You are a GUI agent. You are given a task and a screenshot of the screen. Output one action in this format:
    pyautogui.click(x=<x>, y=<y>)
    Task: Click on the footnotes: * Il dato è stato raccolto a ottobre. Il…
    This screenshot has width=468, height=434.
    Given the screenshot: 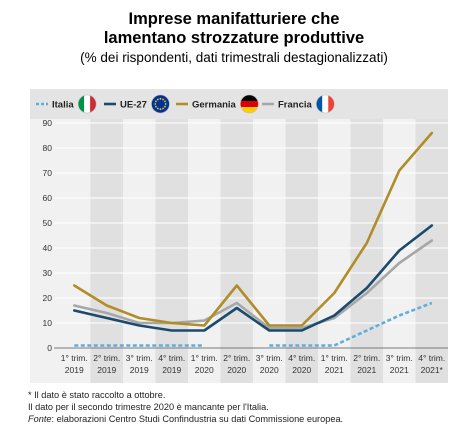 What is the action you would take?
    pyautogui.click(x=185, y=407)
    